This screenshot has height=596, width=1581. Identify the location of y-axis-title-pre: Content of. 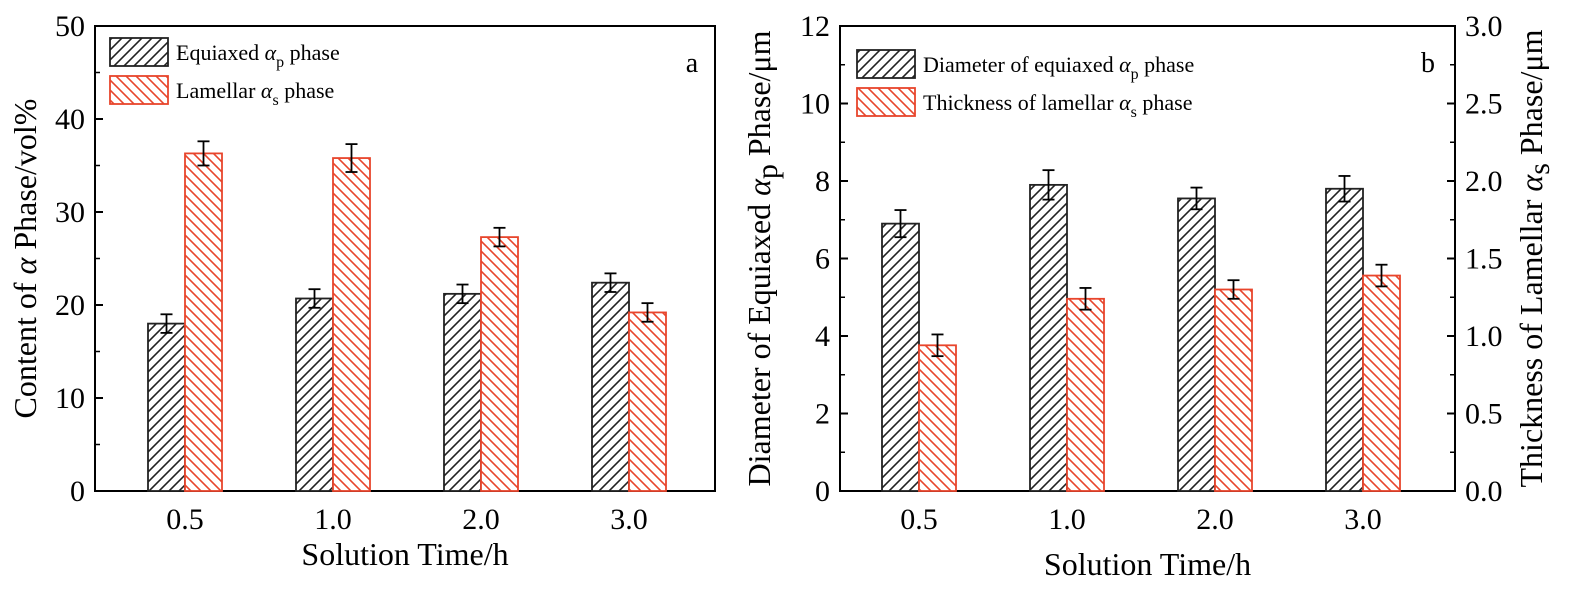
(25, 346).